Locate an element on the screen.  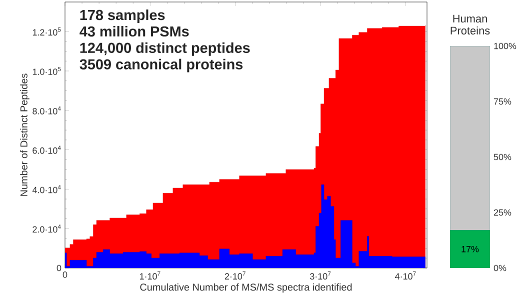
y-tick-label: 25% is located at coordinates (503, 212).